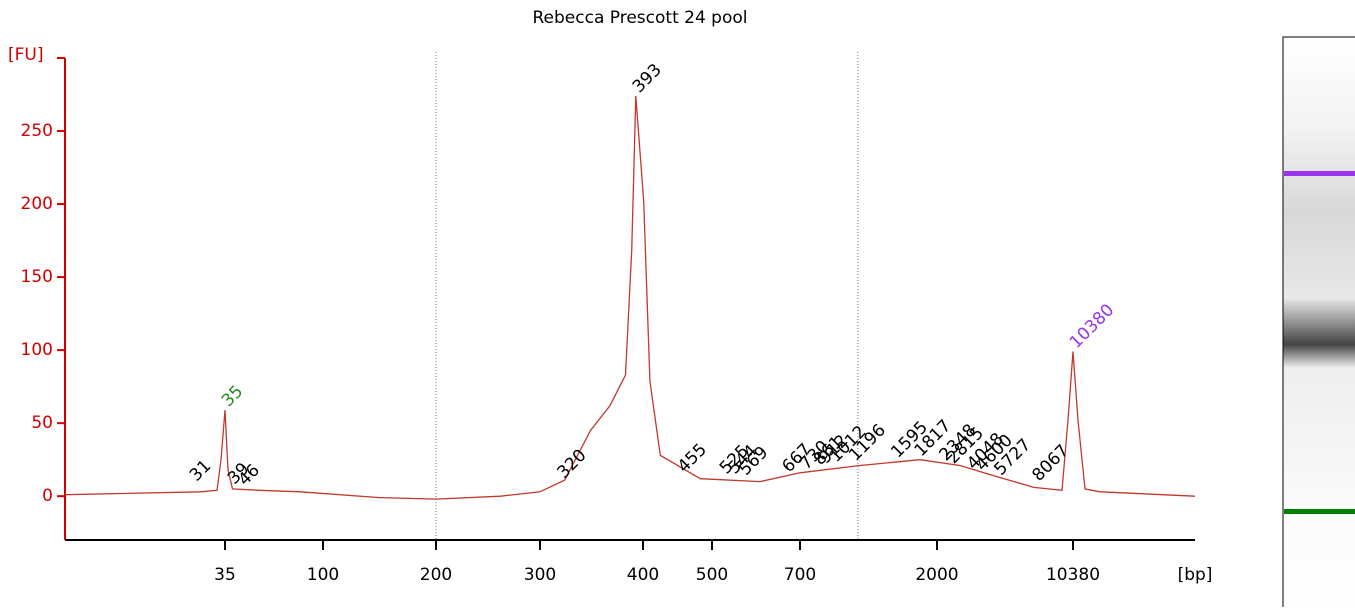 The image size is (1355, 611). I want to click on gel-box, so click(1318, 323).